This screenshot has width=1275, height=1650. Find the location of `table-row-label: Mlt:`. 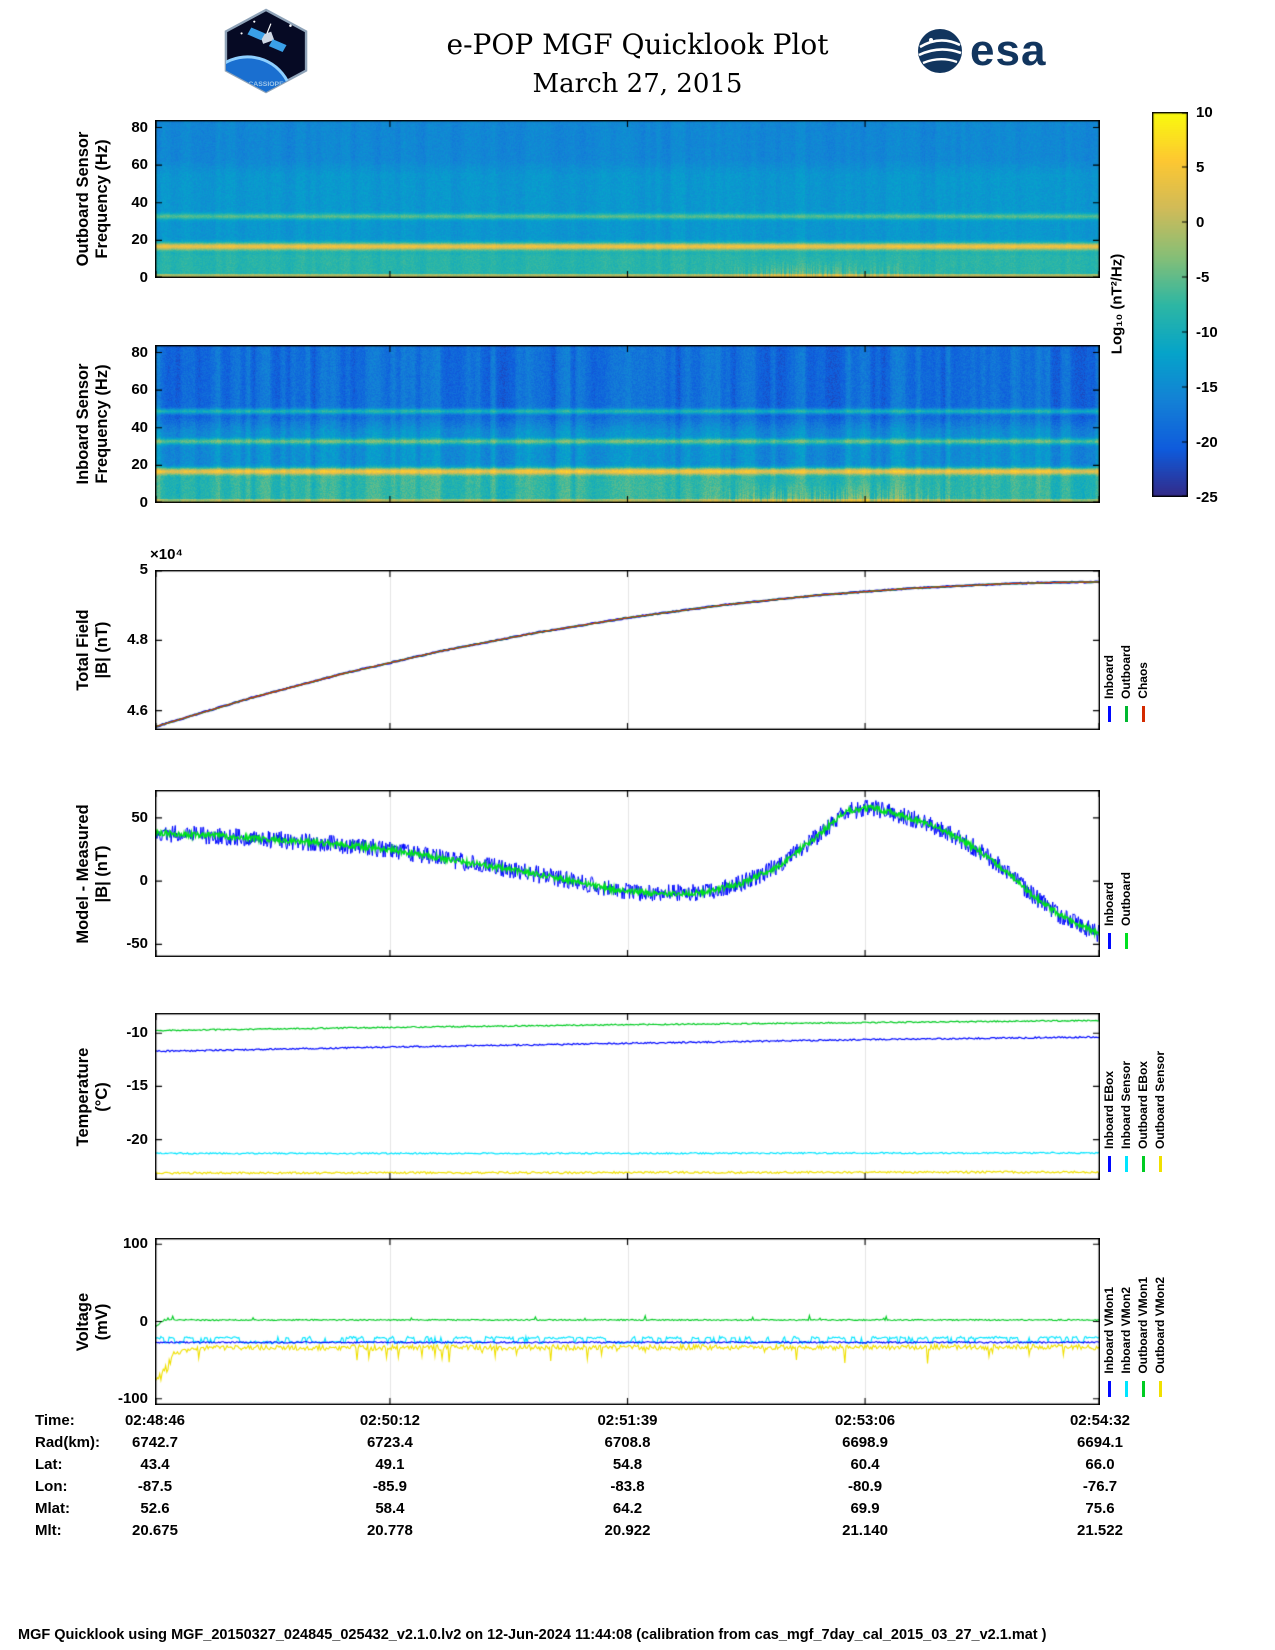

table-row-label: Mlt: is located at coordinates (48, 1530).